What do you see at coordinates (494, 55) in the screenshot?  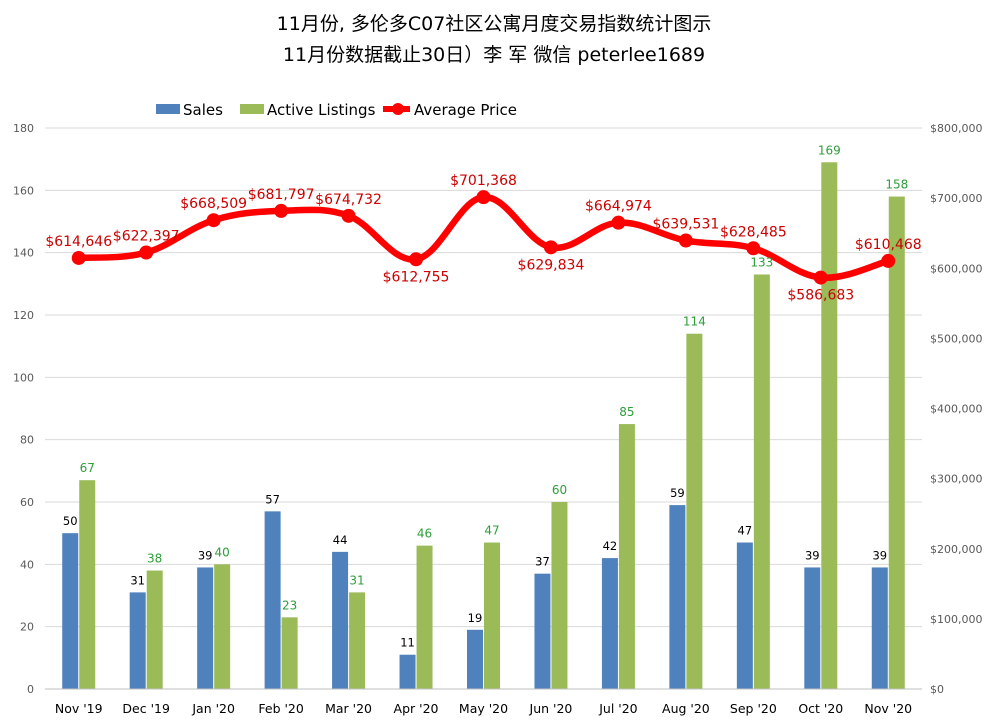 I see `chart-subtitle: 11月份数据截止30日）李 军 微信 peterlee1689` at bounding box center [494, 55].